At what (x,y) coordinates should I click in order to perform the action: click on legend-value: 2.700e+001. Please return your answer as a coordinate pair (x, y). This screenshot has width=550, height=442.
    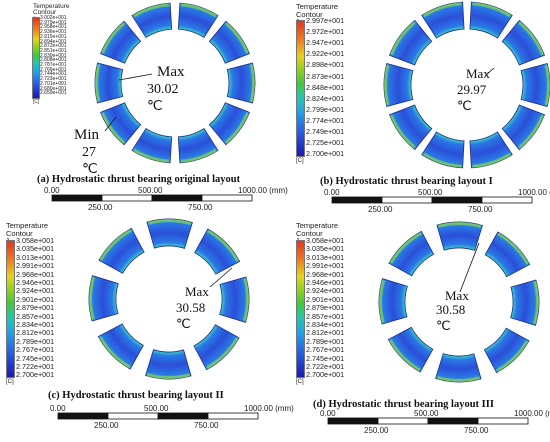
    Looking at the image, I should click on (325, 154).